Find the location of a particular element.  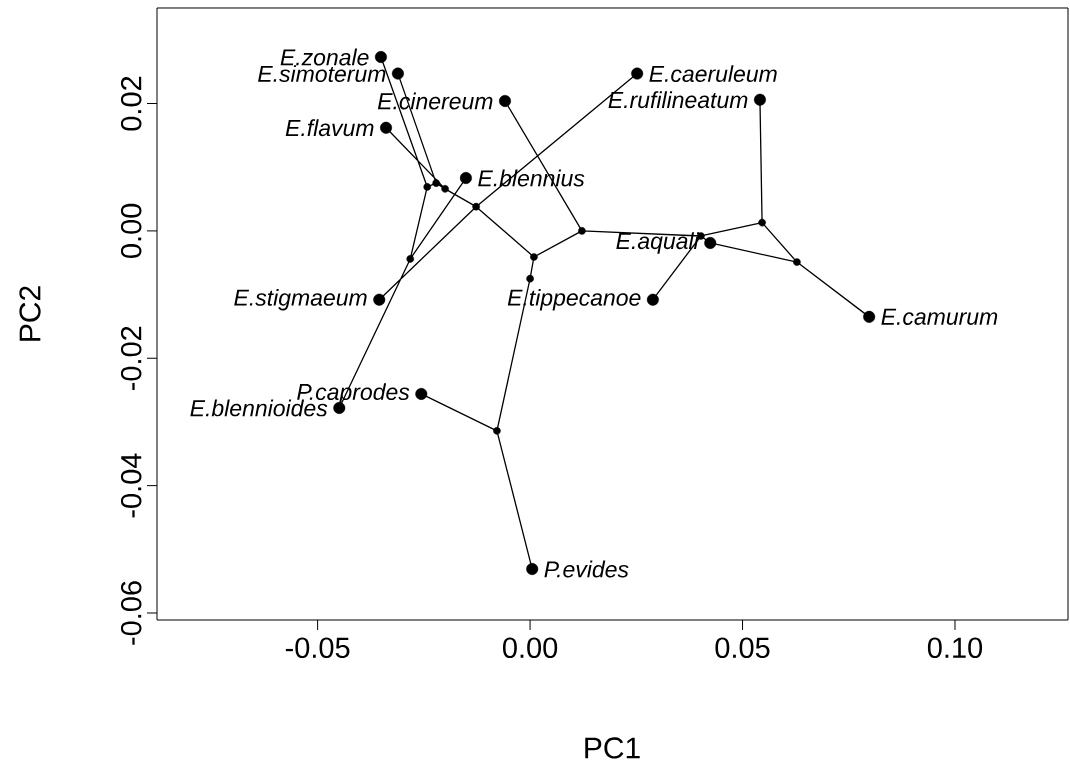

y-tick-label: 0.00 is located at coordinates (131, 230).